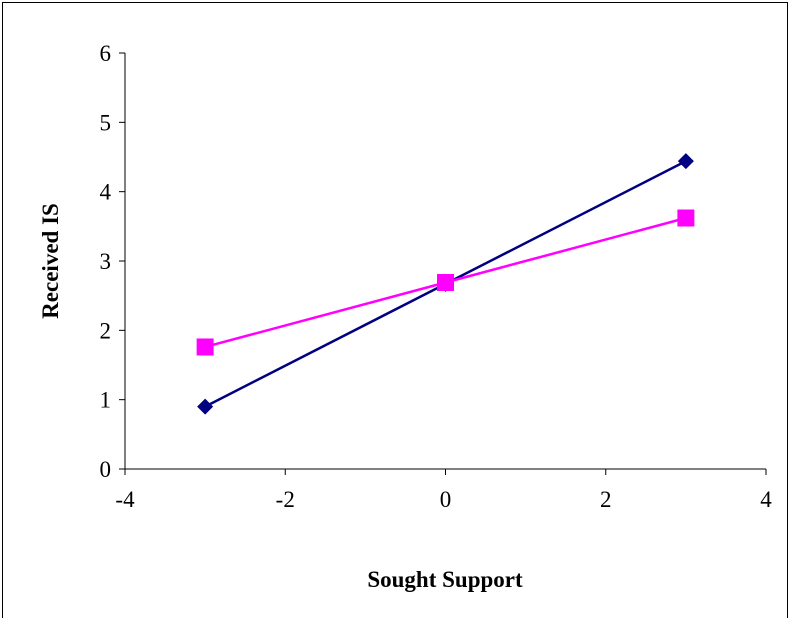  Describe the element at coordinates (766, 499) in the screenshot. I see `x-tick-label: 4` at that location.